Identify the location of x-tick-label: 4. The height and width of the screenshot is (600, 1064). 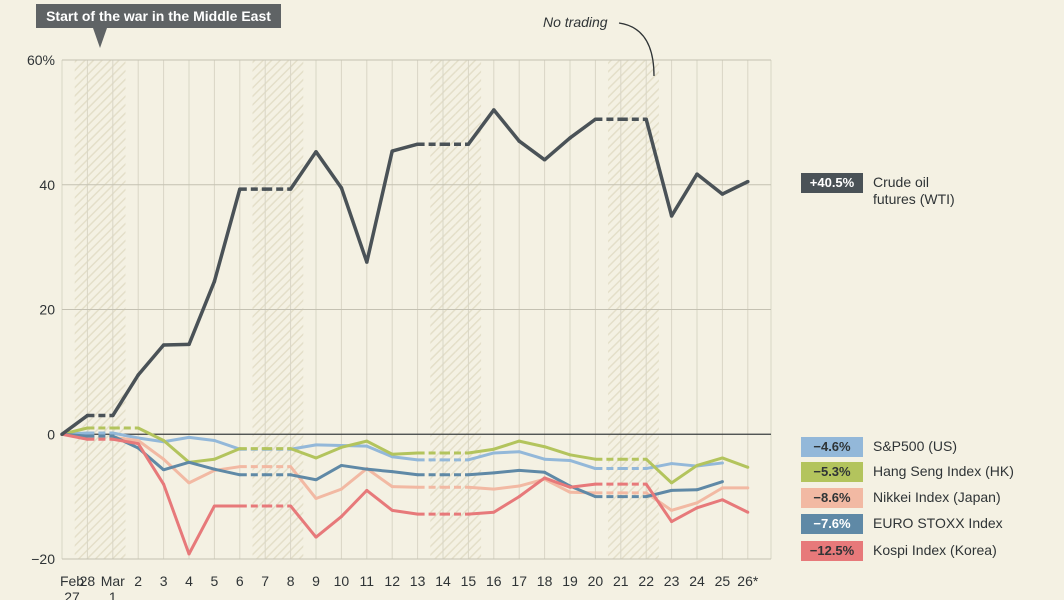
(189, 581).